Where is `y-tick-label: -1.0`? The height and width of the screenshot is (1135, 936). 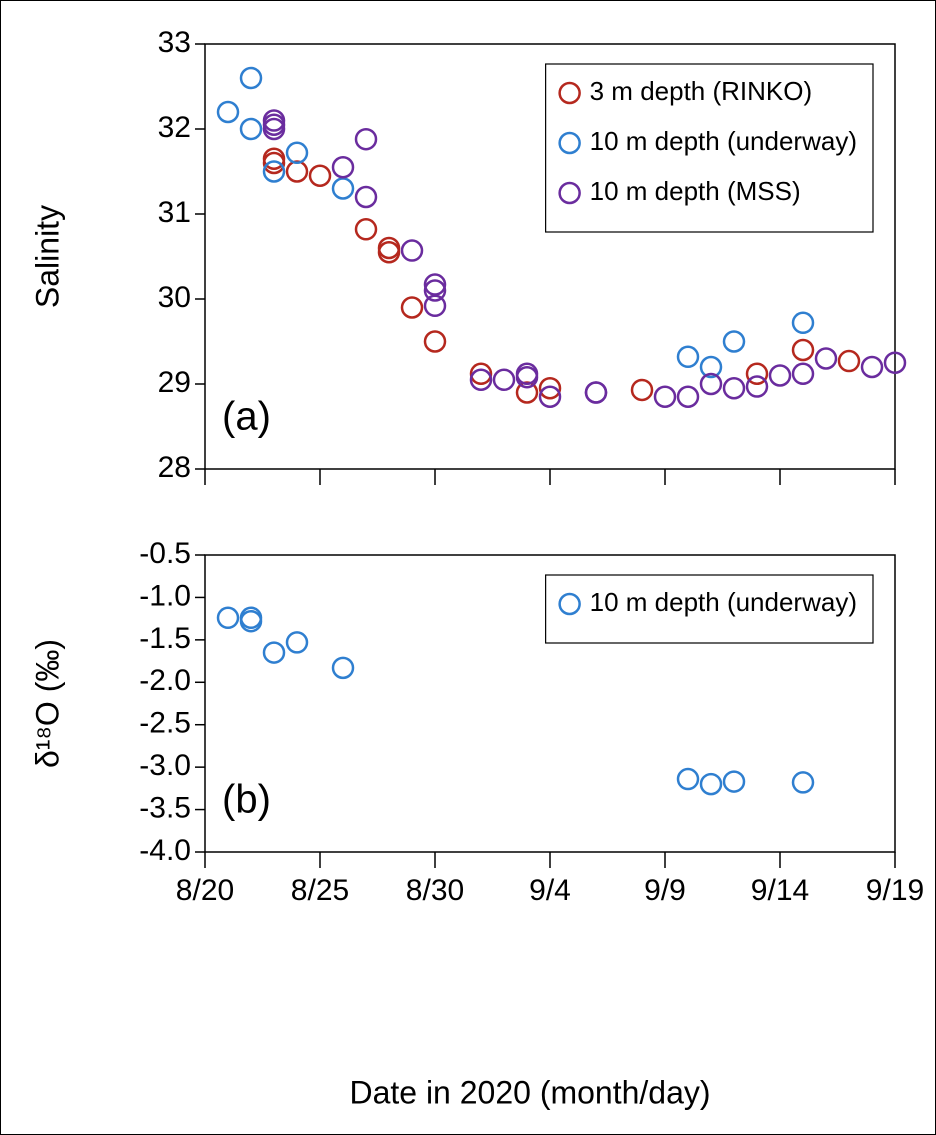
y-tick-label: -1.0 is located at coordinates (165, 595).